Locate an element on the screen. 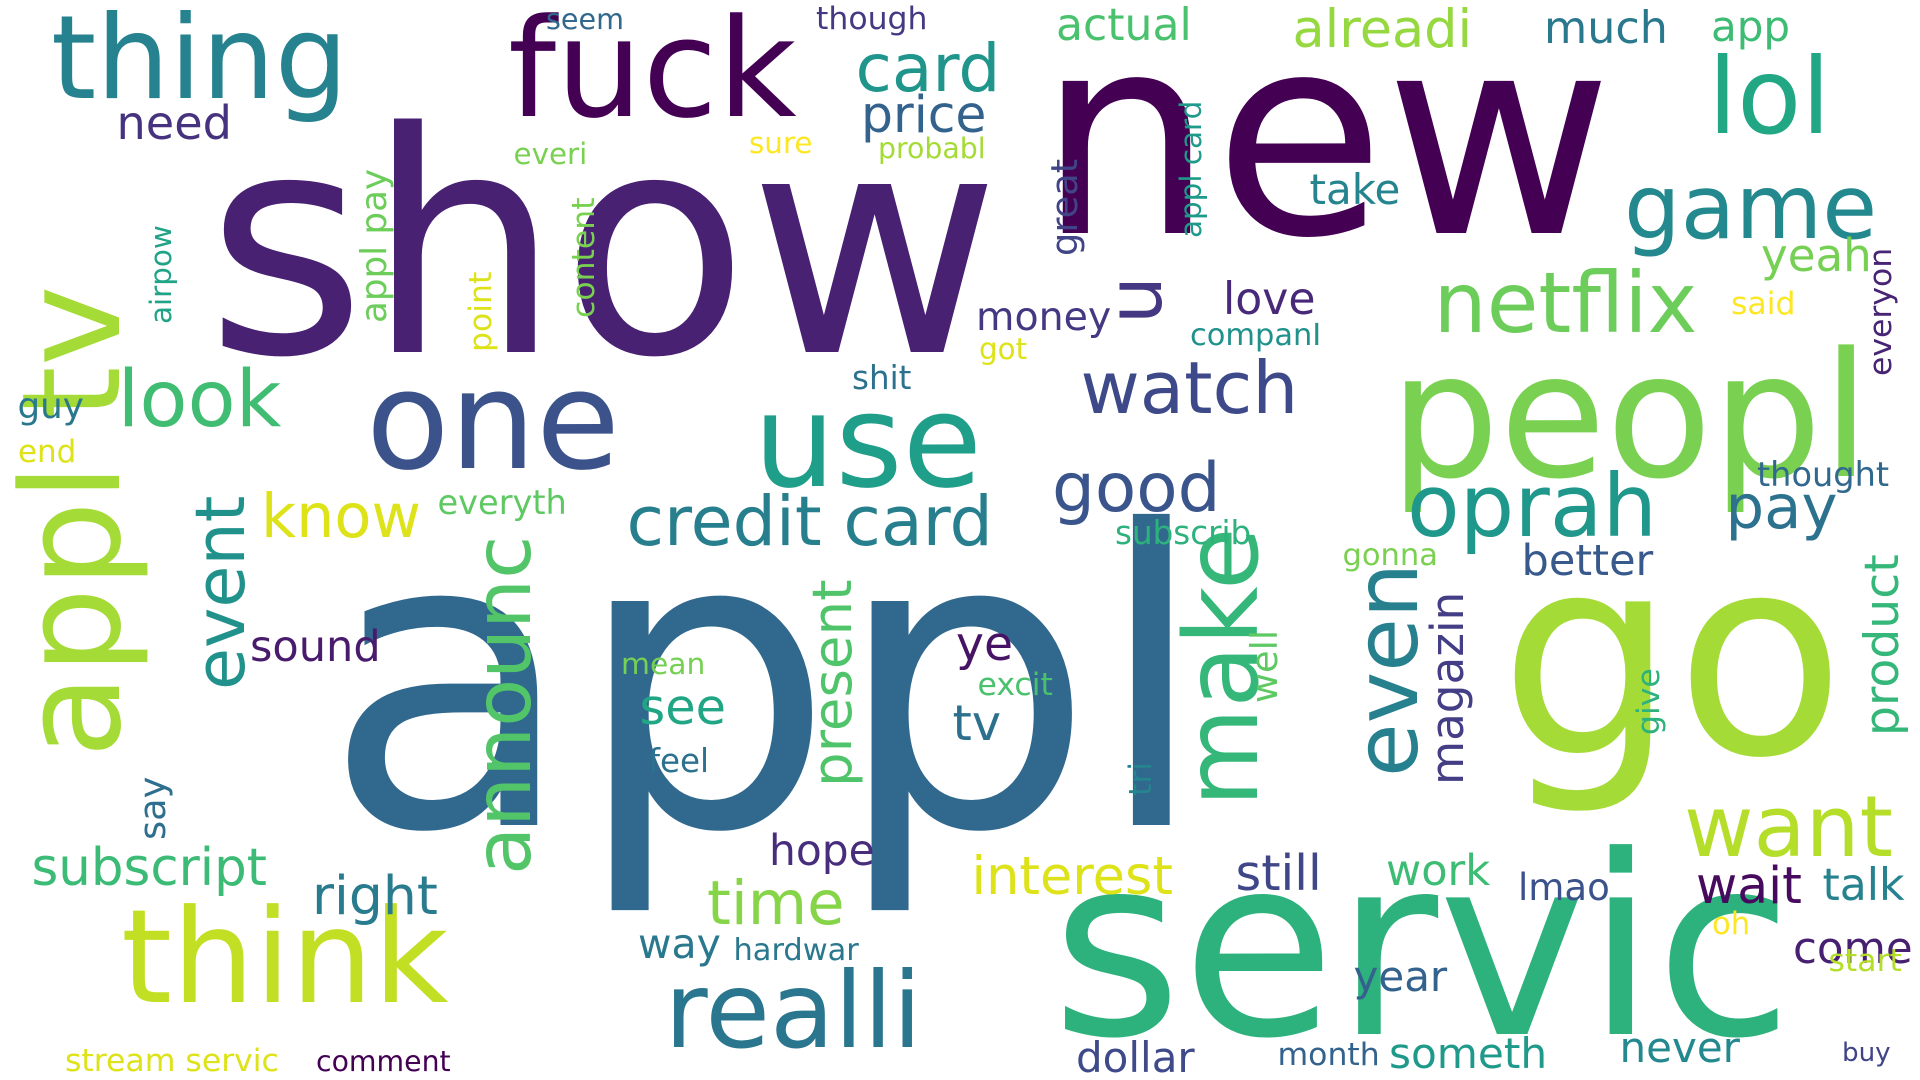  word-announc: announc is located at coordinates (503, 705).